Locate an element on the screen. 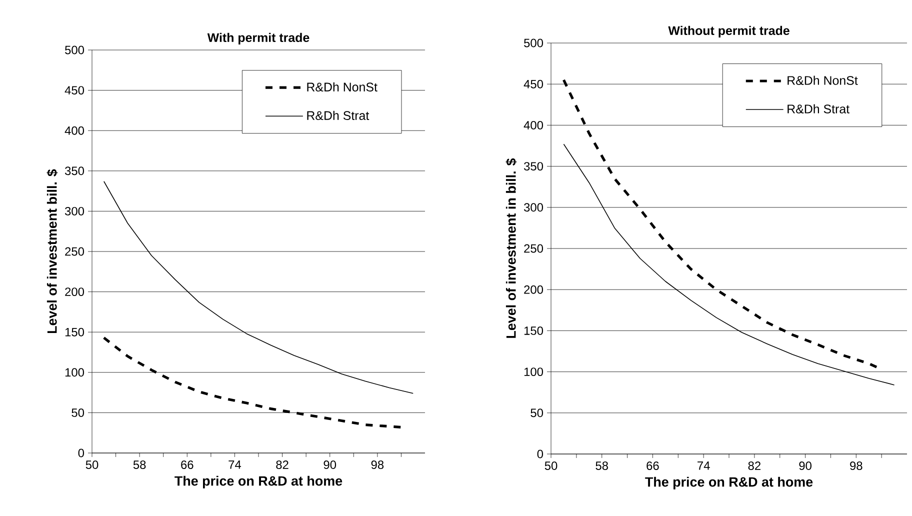 The width and height of the screenshot is (912, 516). y-axis-title: Level of investment in bill. $ is located at coordinates (511, 248).